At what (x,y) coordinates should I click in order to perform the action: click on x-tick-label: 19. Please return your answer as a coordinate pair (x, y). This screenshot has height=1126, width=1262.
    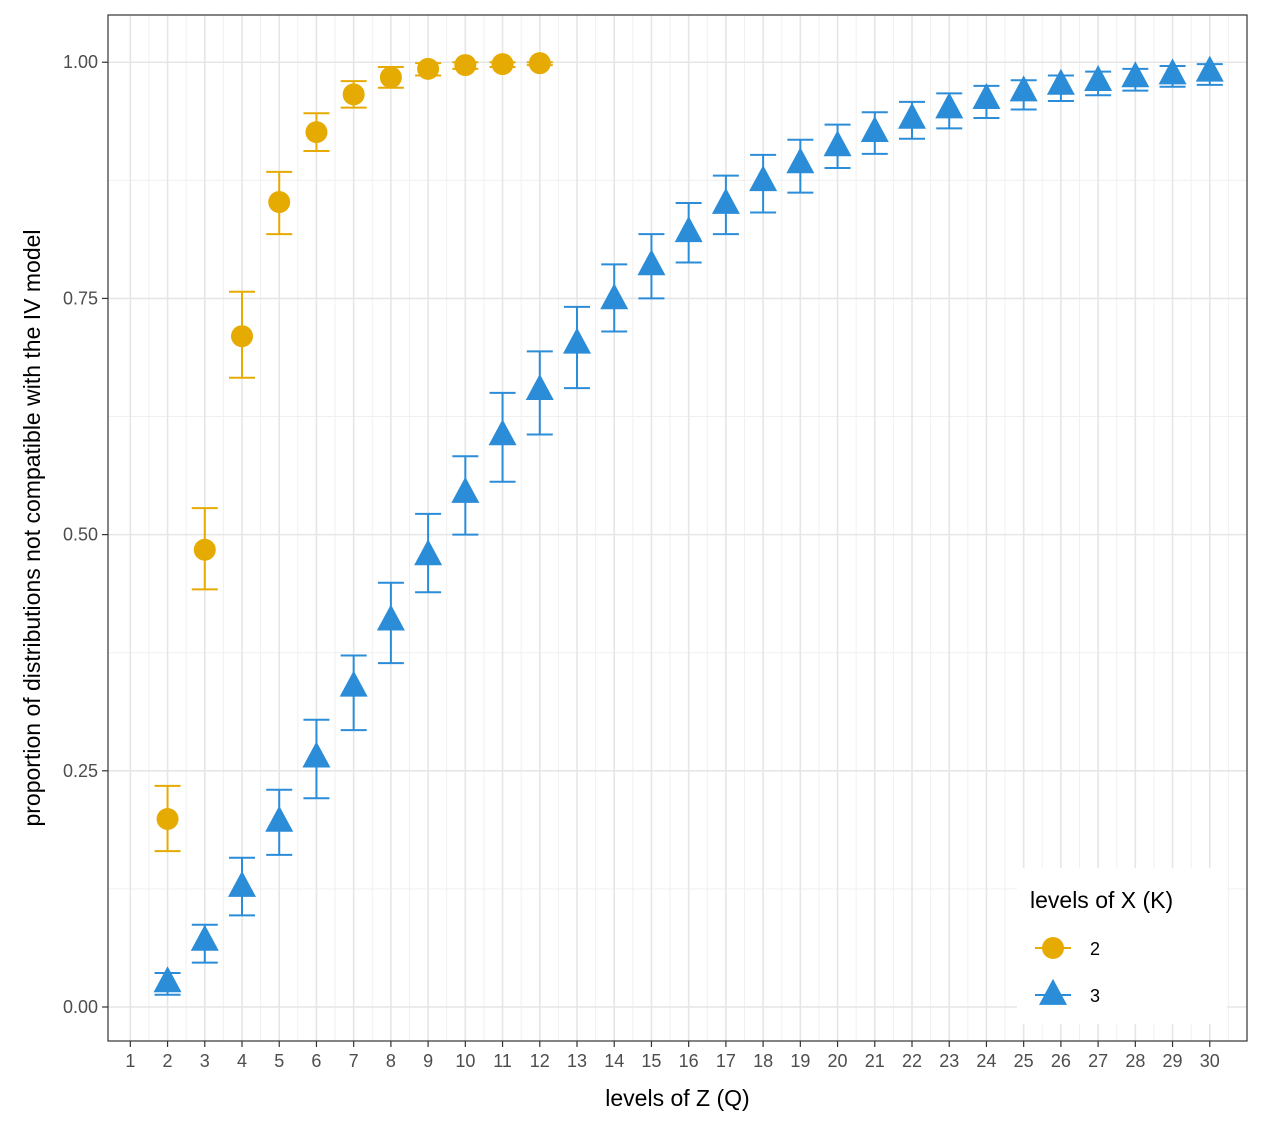
    Looking at the image, I should click on (800, 1061).